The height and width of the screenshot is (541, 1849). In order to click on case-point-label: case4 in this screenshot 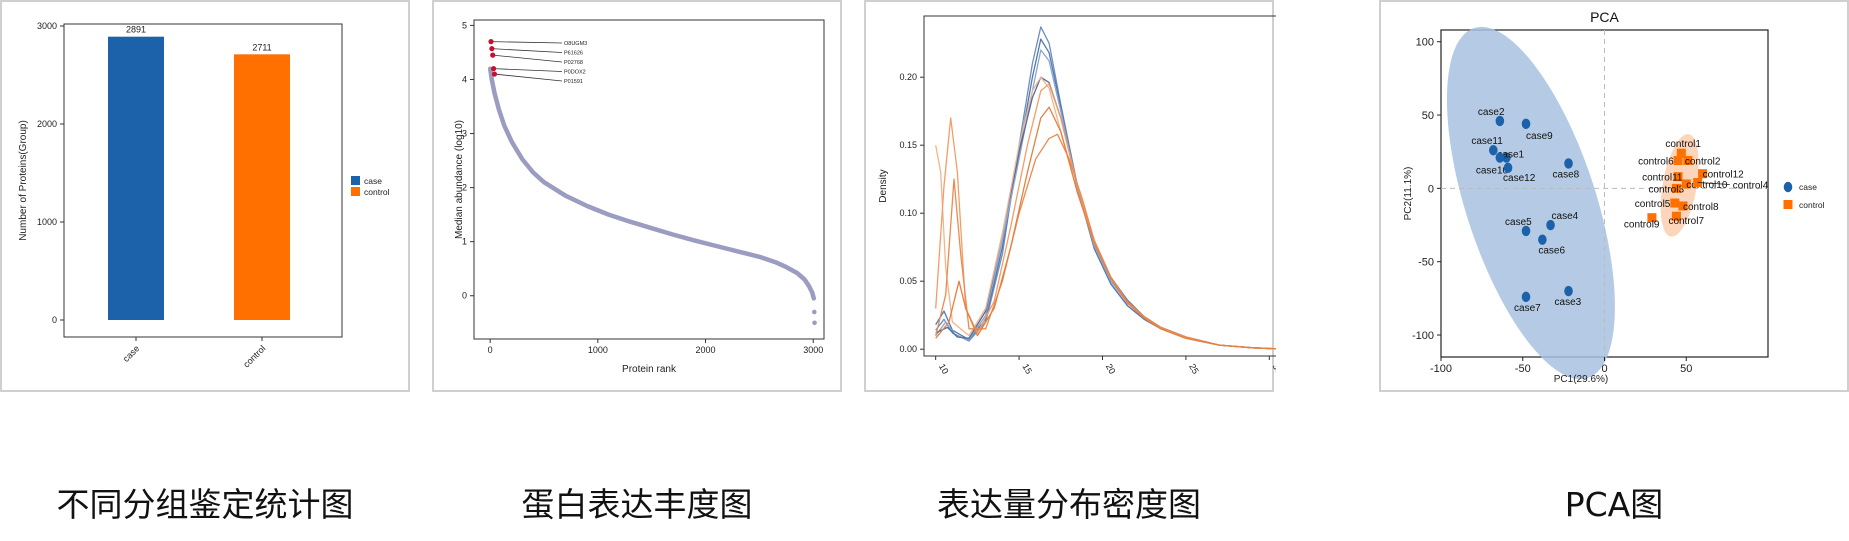, I will do `click(1565, 216)`.